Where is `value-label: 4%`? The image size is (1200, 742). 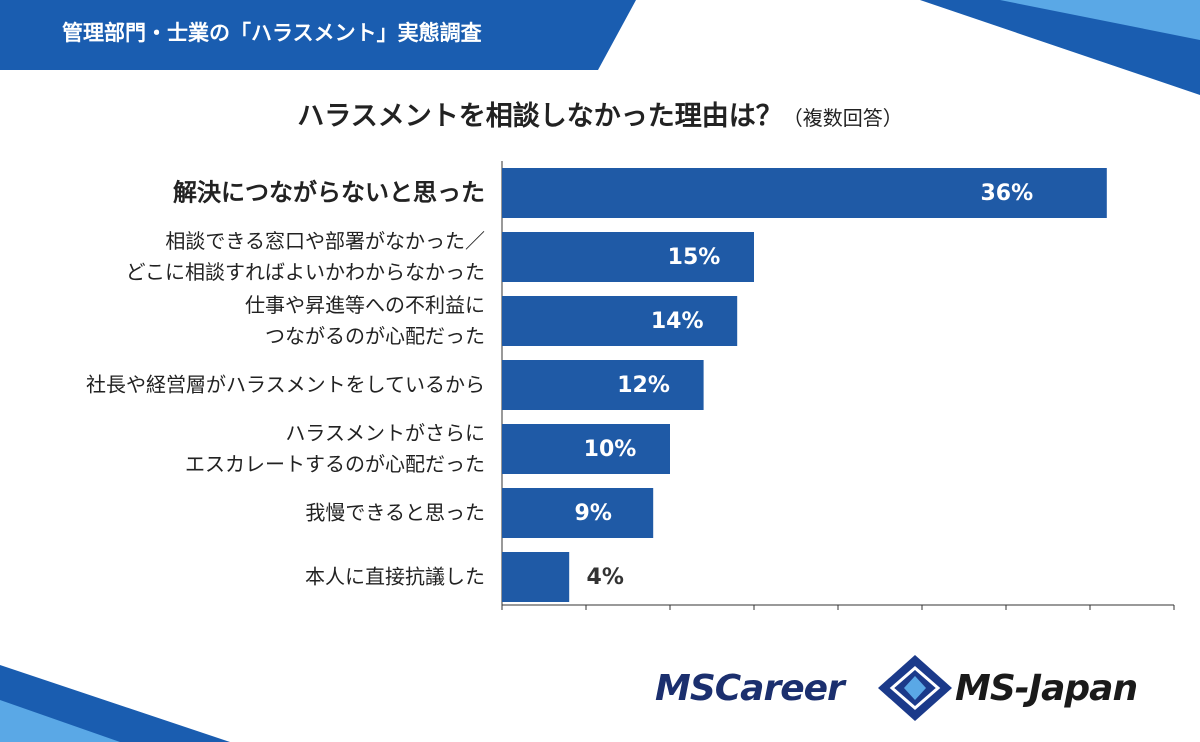
value-label: 4% is located at coordinates (605, 577).